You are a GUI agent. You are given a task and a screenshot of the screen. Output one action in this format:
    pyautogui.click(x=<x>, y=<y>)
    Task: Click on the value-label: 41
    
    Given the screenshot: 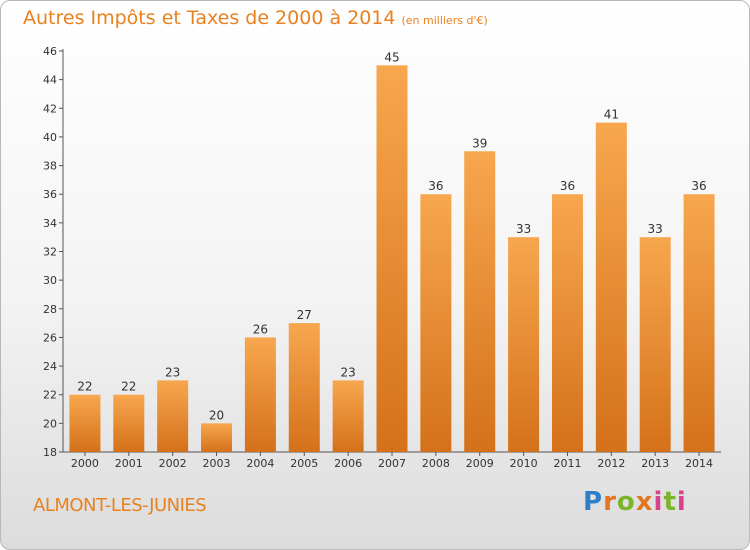 What is the action you would take?
    pyautogui.click(x=611, y=115)
    